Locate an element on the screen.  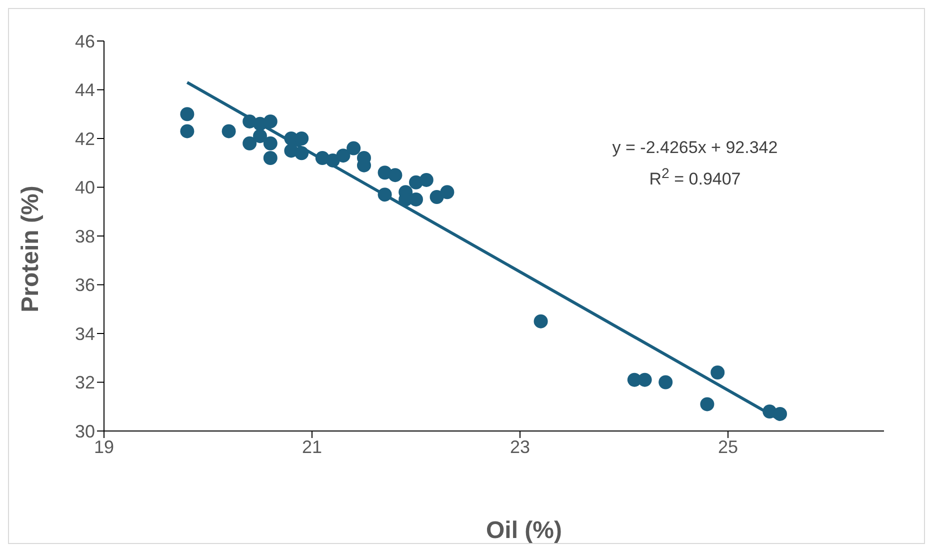
x-tick-label: 21 is located at coordinates (312, 446).